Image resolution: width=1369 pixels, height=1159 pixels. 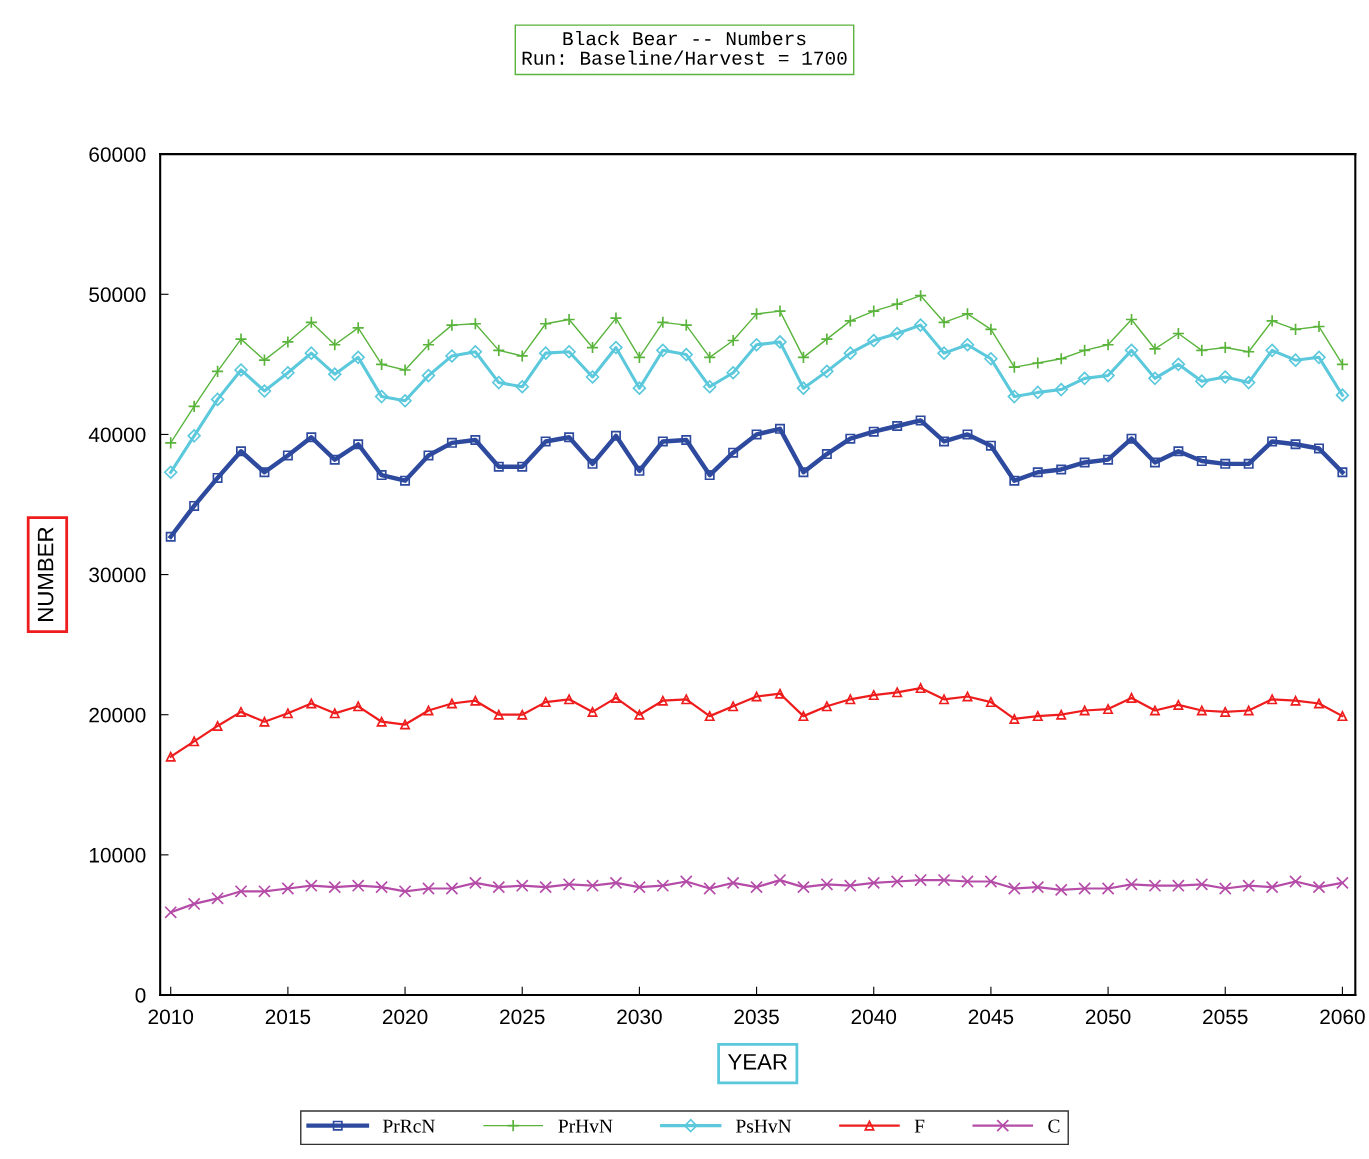 I want to click on chart-title: Black Bear -- Numbers, so click(x=684, y=38).